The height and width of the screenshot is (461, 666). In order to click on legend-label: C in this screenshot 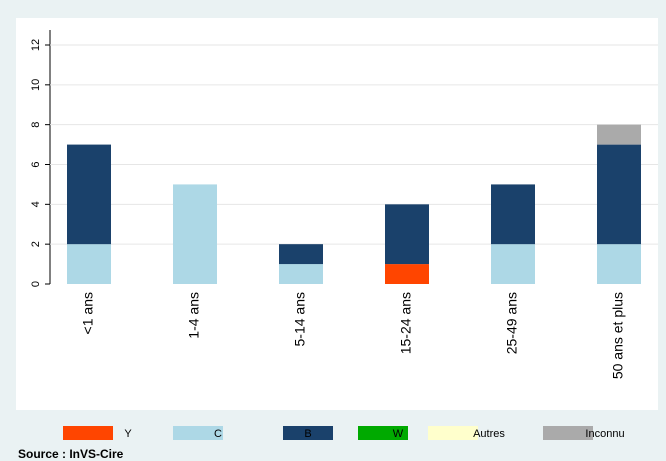, I will do `click(218, 434)`.